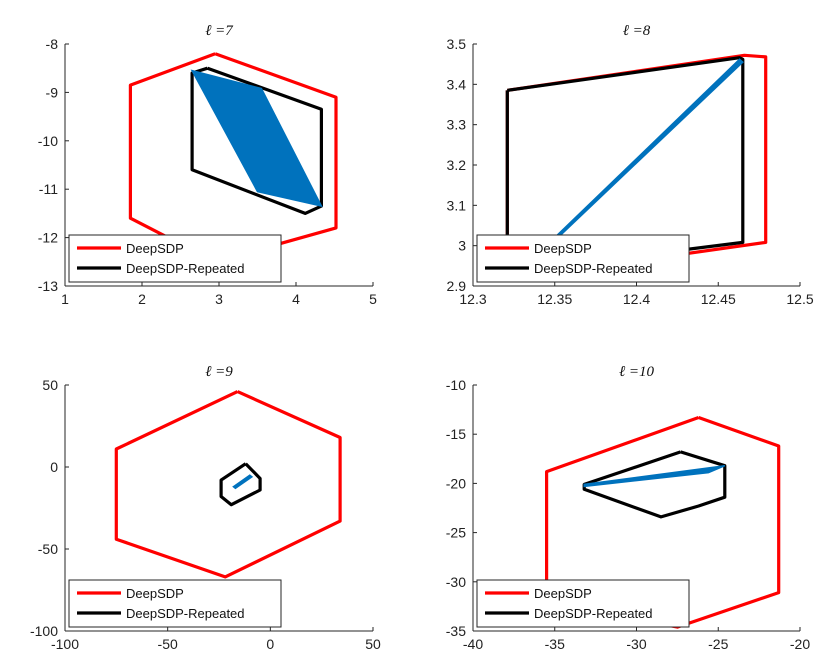  Describe the element at coordinates (473, 644) in the screenshot. I see `x-tick-label: -40` at that location.